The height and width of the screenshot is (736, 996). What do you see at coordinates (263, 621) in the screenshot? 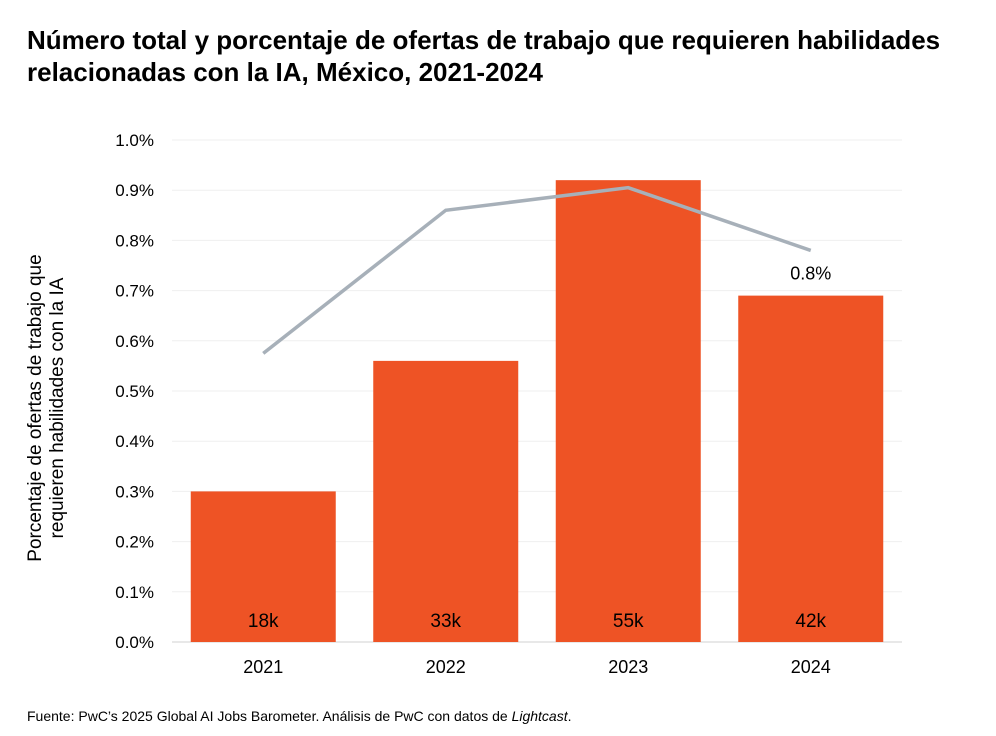
I see `bar-data-label: 18k` at bounding box center [263, 621].